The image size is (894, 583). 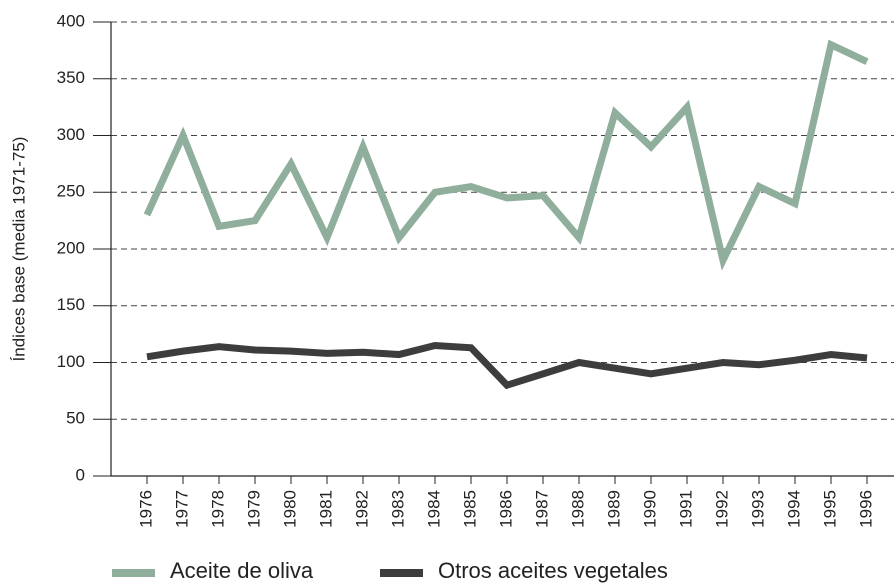 What do you see at coordinates (507, 365) in the screenshot?
I see `line-series` at bounding box center [507, 365].